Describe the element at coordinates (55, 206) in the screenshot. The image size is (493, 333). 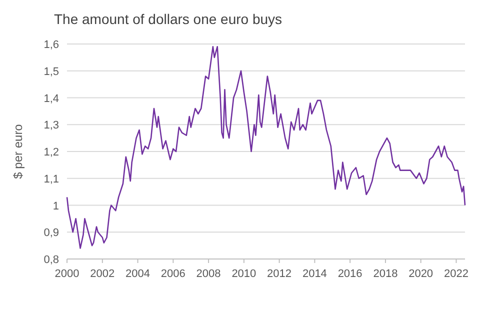
I see `y-tick-label: 1` at that location.